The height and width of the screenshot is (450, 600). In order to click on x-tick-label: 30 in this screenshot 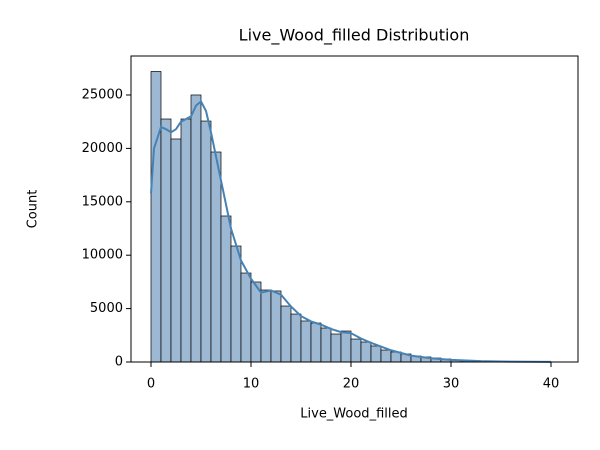, I will do `click(451, 384)`.